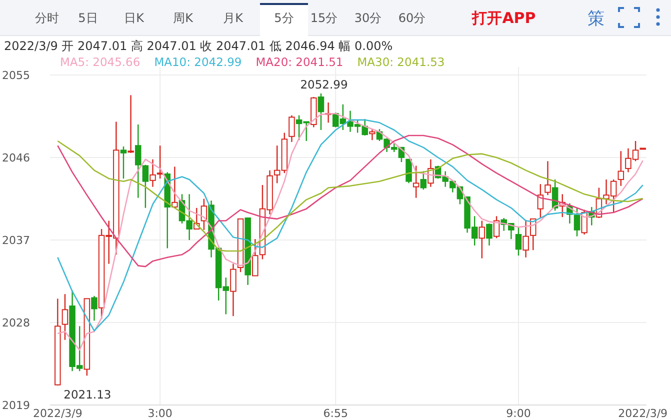 This screenshot has width=671, height=420. Describe the element at coordinates (160, 413) in the screenshot. I see `x-tick-label: 3:00` at that location.